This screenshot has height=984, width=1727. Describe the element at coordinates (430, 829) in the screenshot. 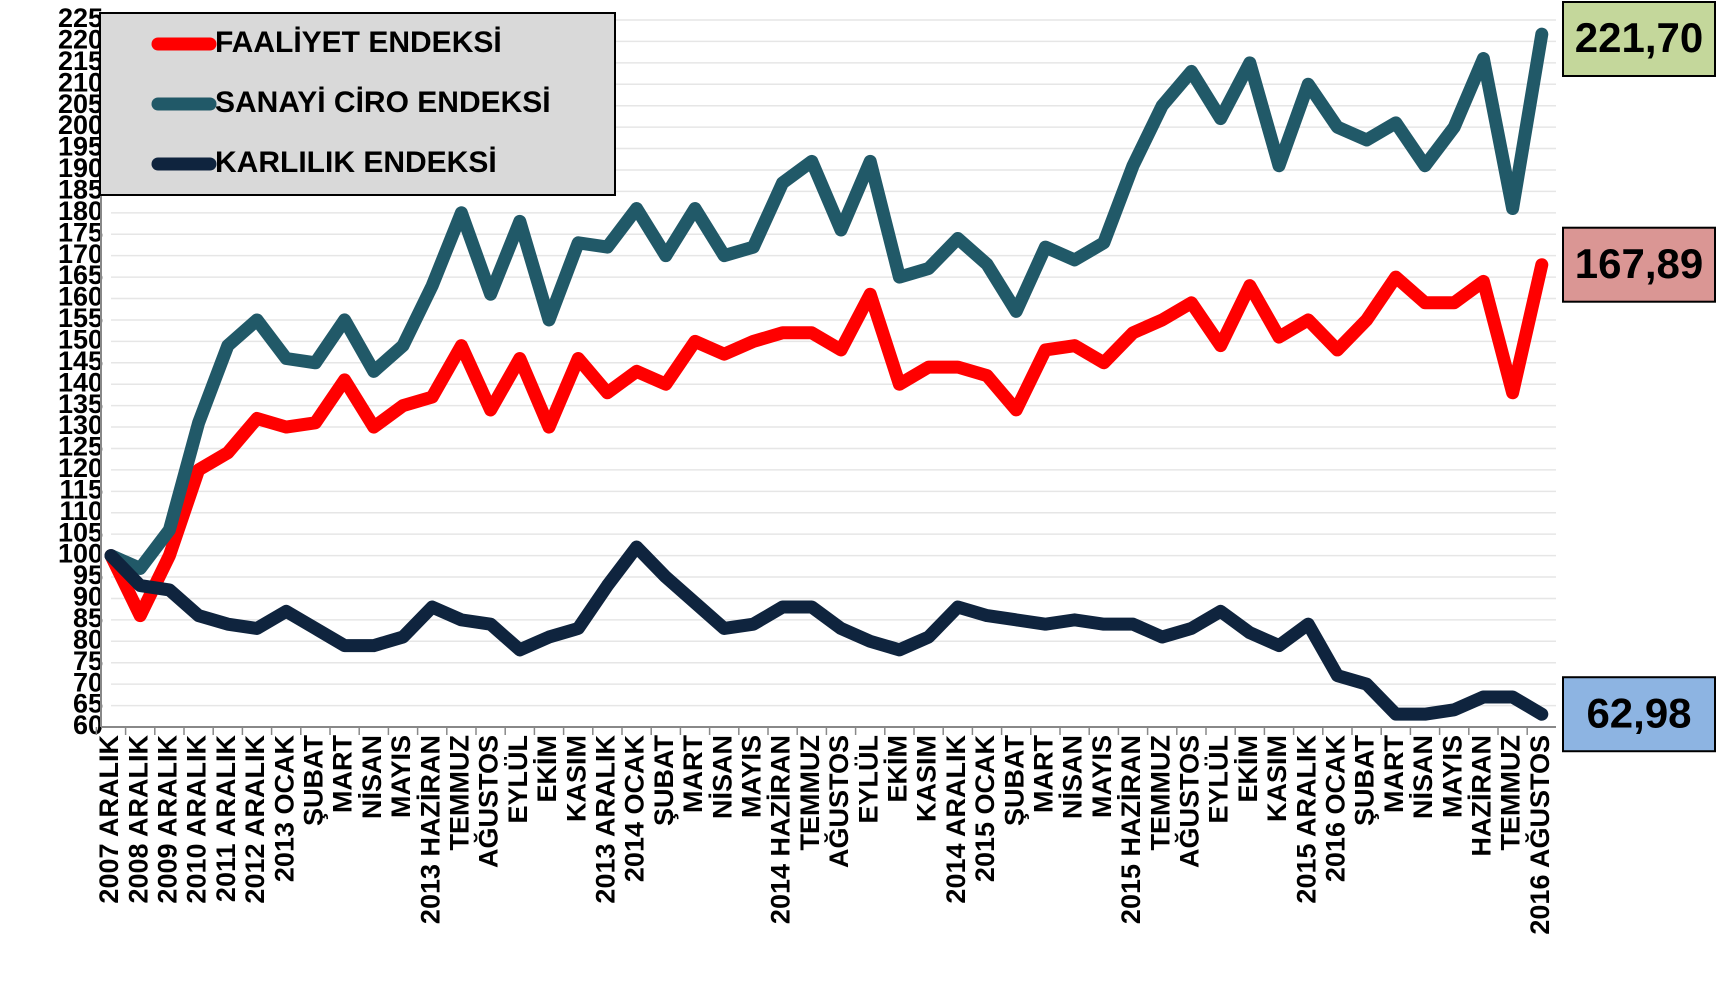

I see `x-tick-label: 2013 HAZİRAN` at that location.